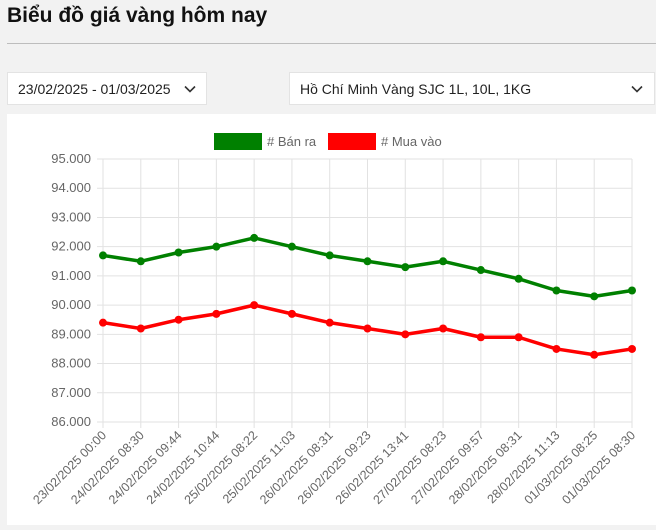  What do you see at coordinates (598, 467) in the screenshot?
I see `x-tick-label: 01/03/2025 08:30` at bounding box center [598, 467].